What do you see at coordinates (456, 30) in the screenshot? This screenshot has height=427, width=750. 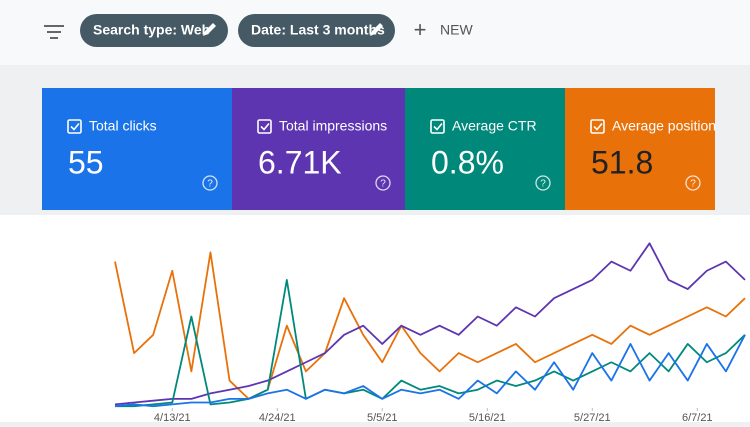 I see `new-button: NEW` at bounding box center [456, 30].